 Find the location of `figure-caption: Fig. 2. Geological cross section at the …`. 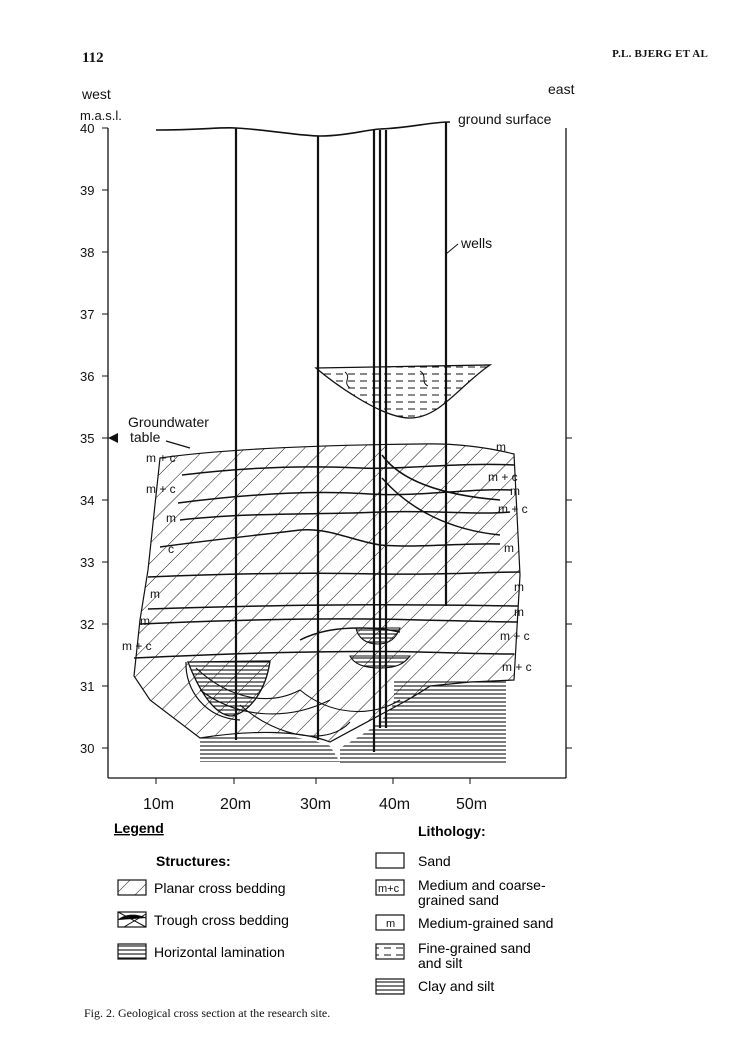

figure-caption: Fig. 2. Geological cross section at the … is located at coordinates (207, 1013).